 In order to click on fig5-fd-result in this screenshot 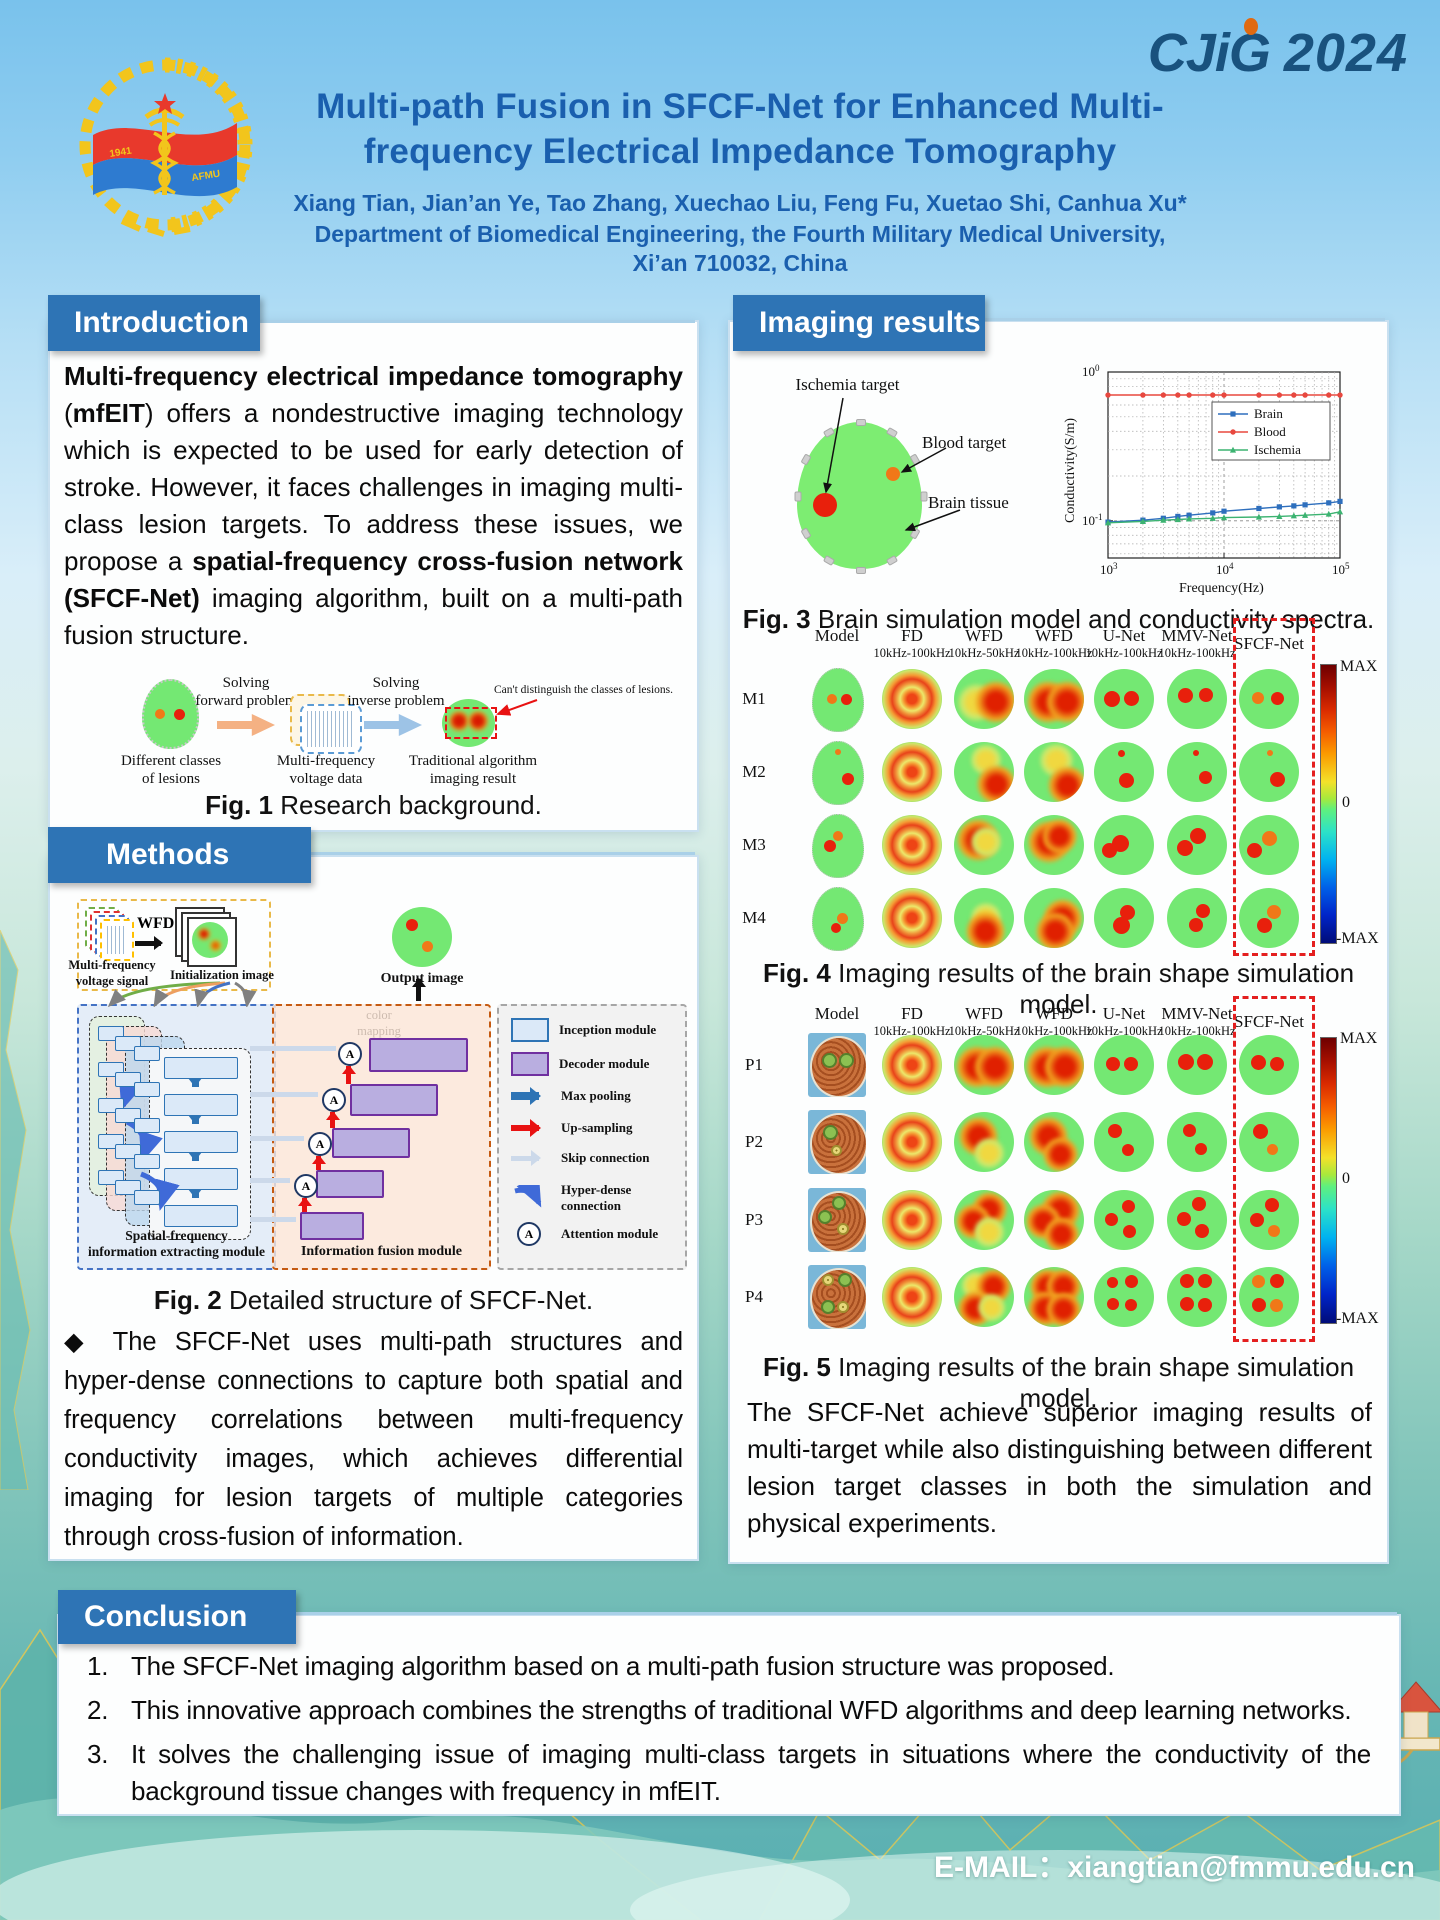, I will do `click(912, 1142)`.